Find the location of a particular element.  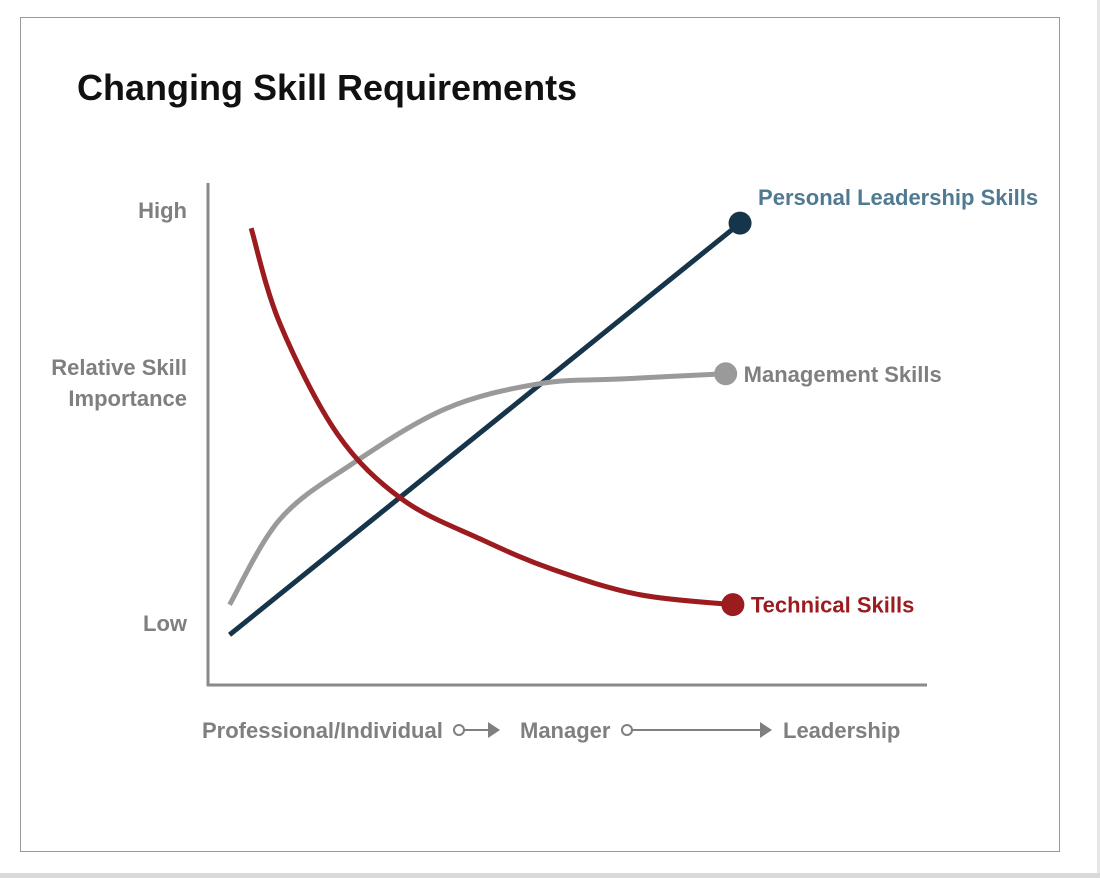

x-stage-label: Manager is located at coordinates (565, 730).